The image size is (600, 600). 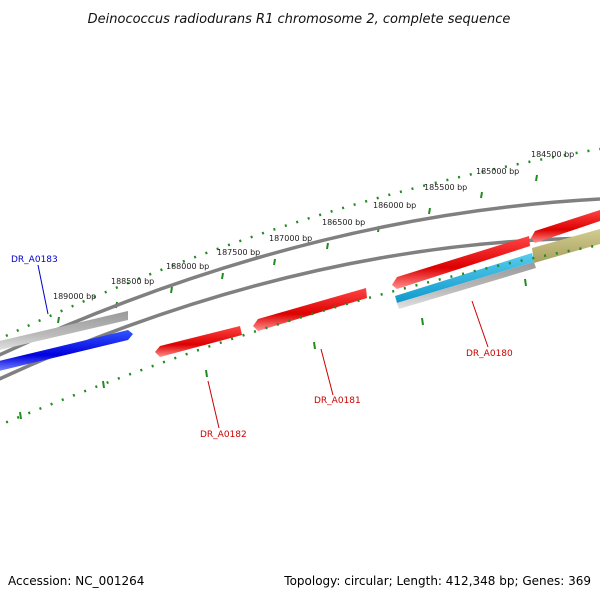 What do you see at coordinates (566, 246) in the screenshot?
I see `gene-olive` at bounding box center [566, 246].